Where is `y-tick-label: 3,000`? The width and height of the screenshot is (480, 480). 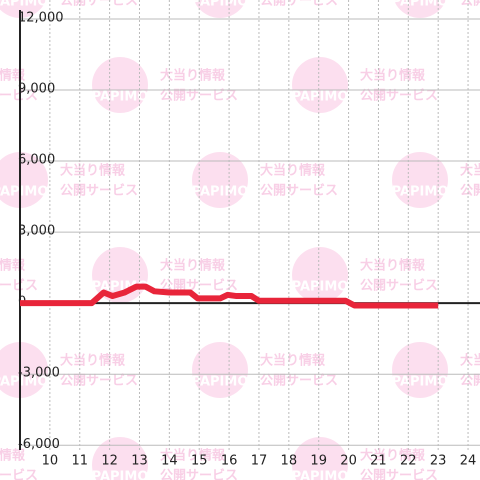 y-tick-label: 3,000 is located at coordinates (36, 231).